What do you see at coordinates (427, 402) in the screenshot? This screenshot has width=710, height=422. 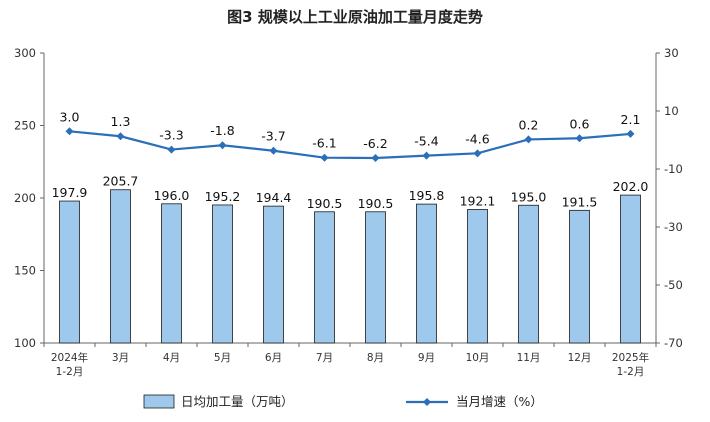 I see `legend-line-marker` at bounding box center [427, 402].